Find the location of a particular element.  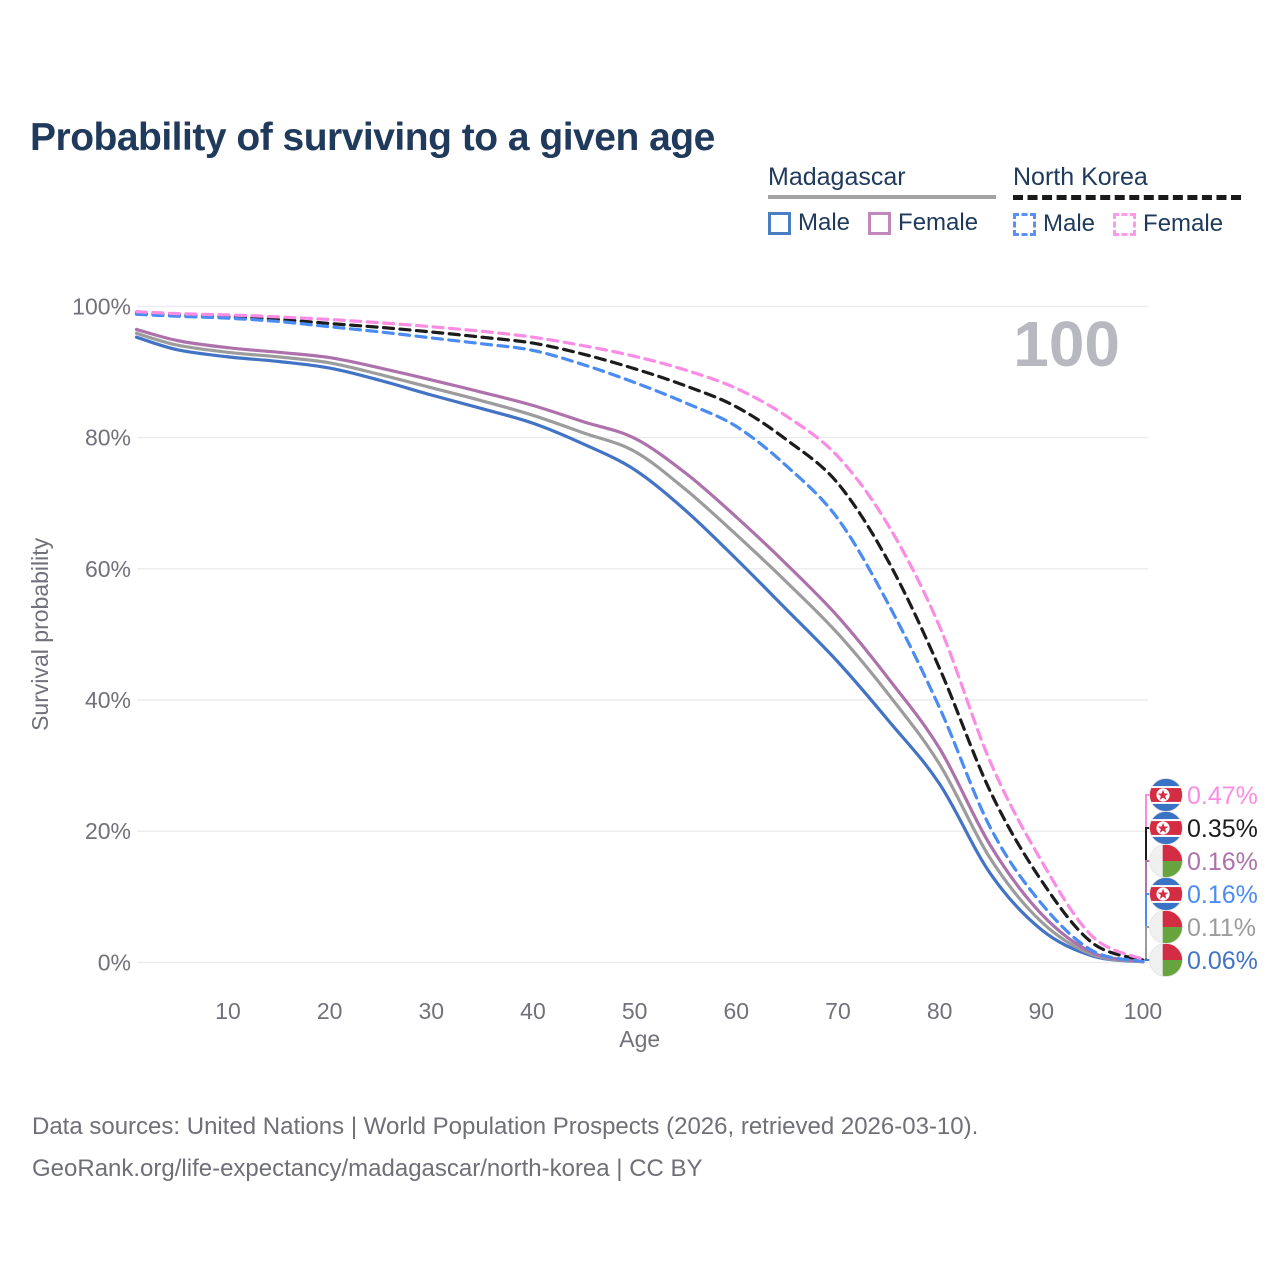

legend-line-sample-dashed is located at coordinates (1127, 197).